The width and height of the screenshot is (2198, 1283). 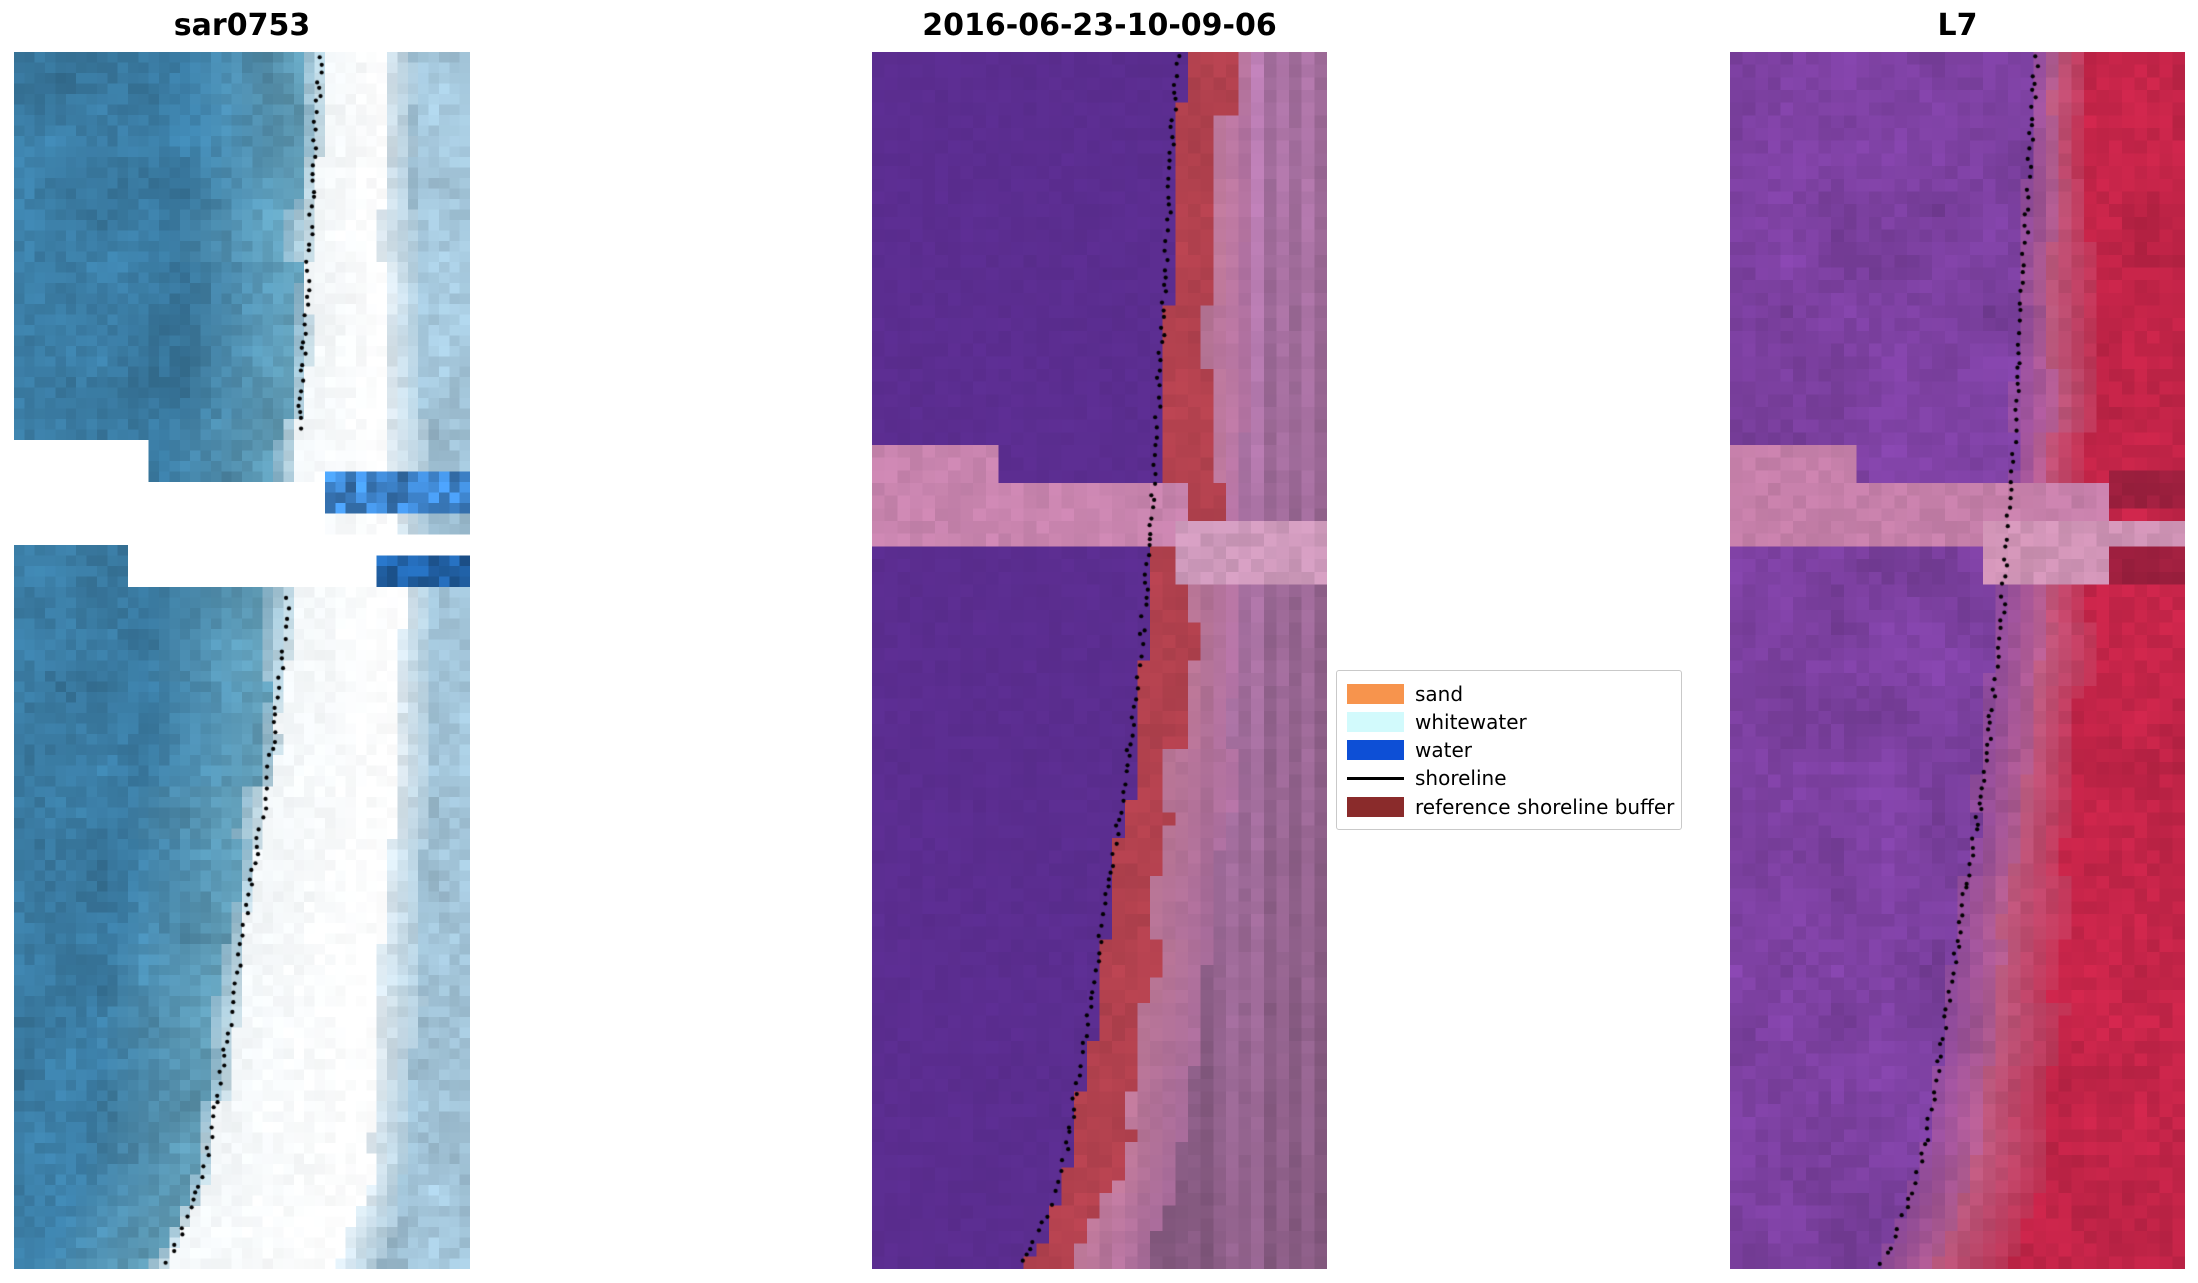 I want to click on legend-row-sand: sand, so click(x=1509, y=693).